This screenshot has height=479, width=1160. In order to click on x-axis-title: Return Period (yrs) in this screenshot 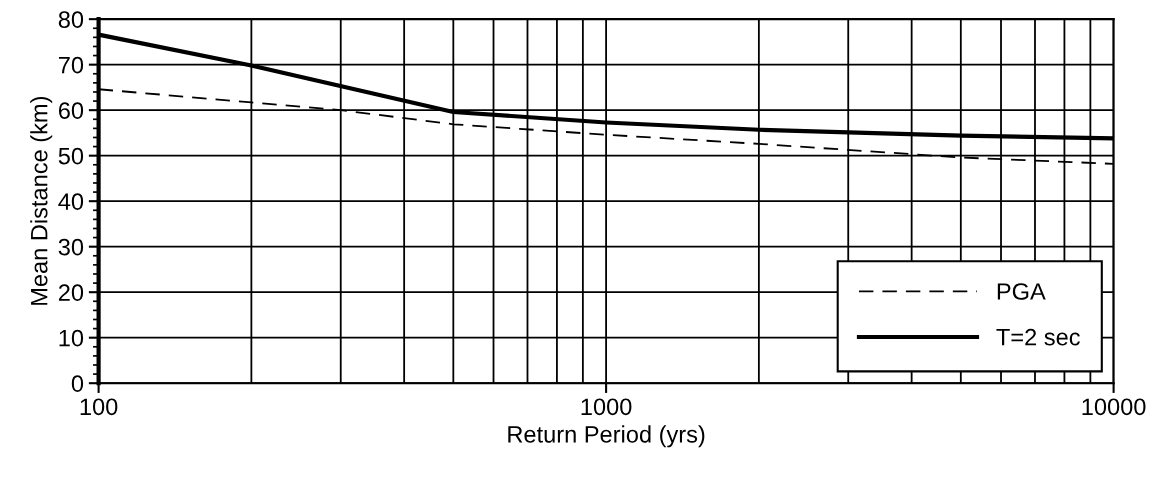, I will do `click(606, 436)`.